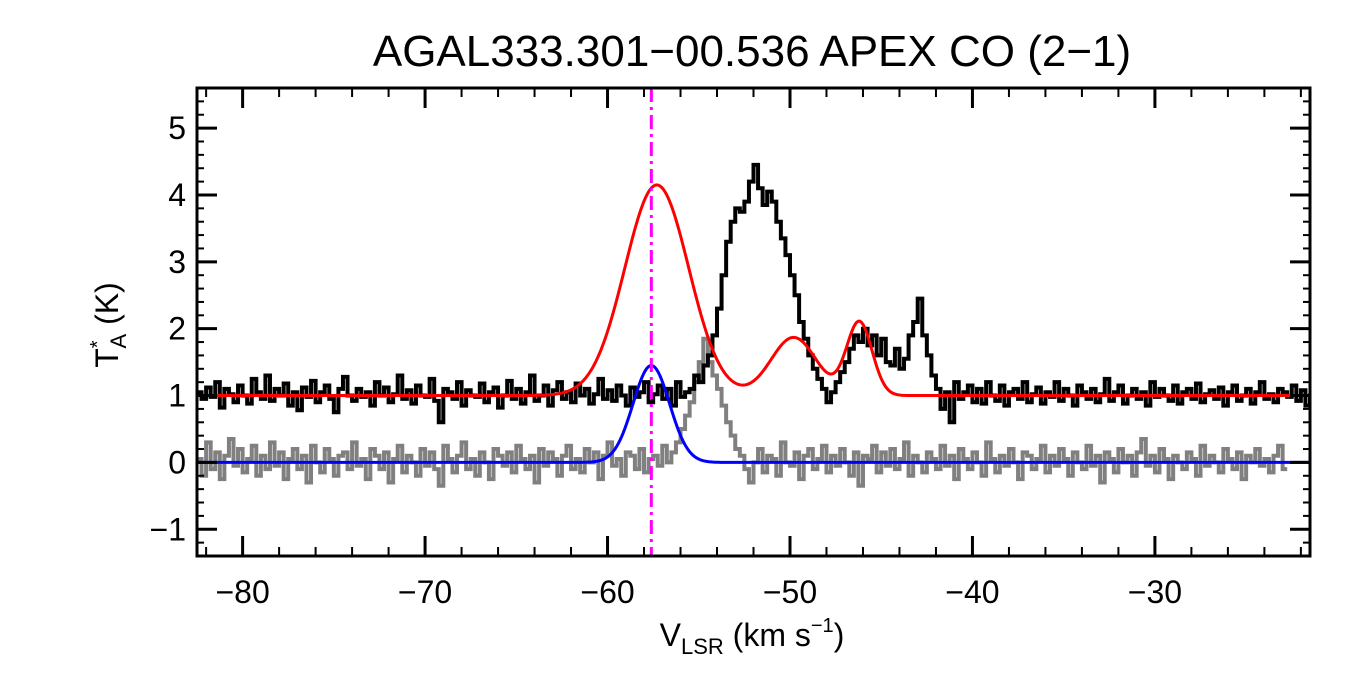  I want to click on x-tick-label: −30, so click(1155, 592).